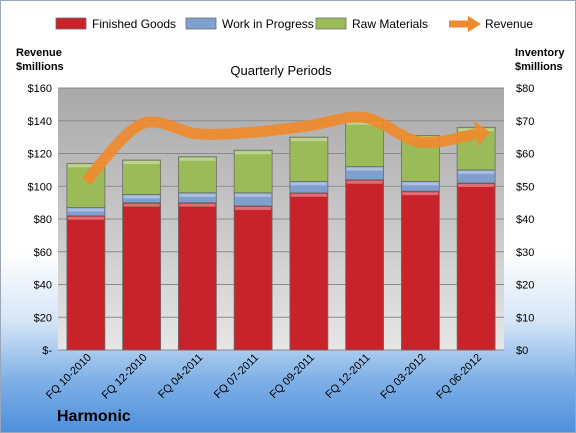 This screenshot has width=576, height=433. Describe the element at coordinates (509, 24) in the screenshot. I see `legend-label-revenue: Revenue` at that location.